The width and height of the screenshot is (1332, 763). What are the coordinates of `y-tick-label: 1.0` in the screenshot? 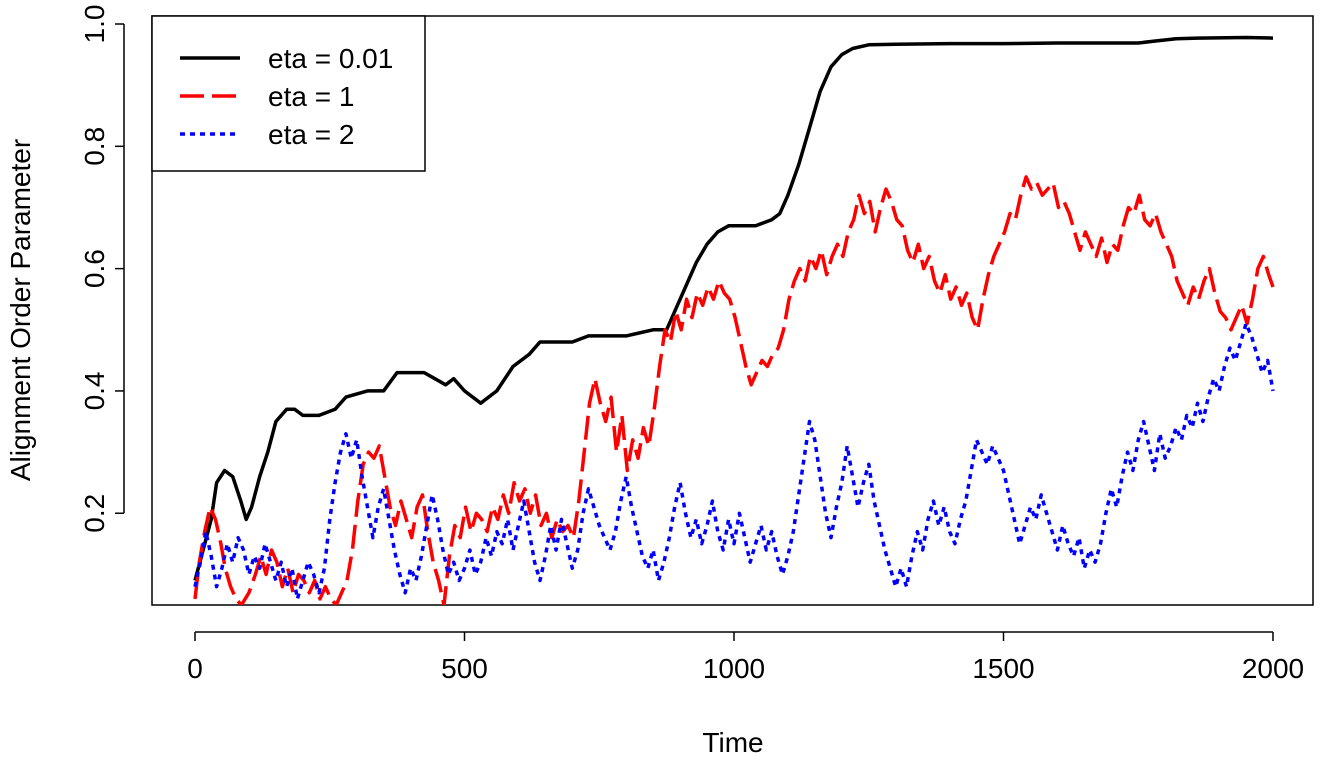 It's located at (94, 24).